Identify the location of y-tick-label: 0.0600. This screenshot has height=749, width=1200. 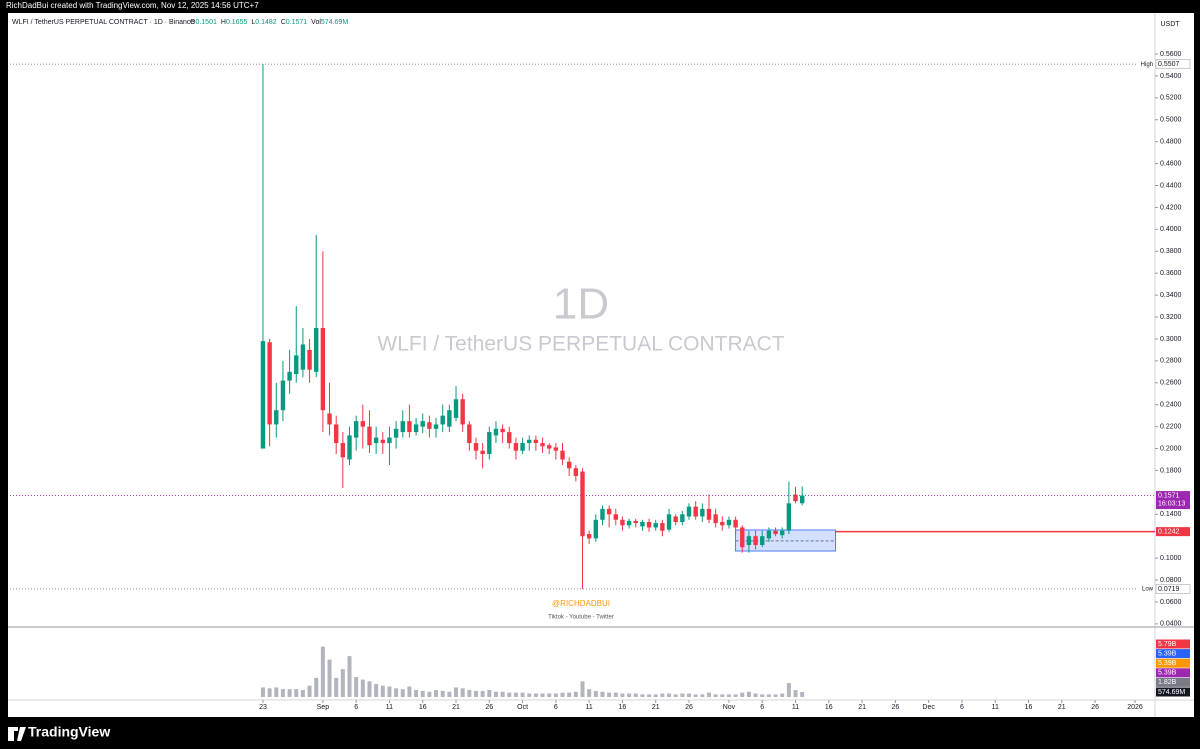
(1171, 602).